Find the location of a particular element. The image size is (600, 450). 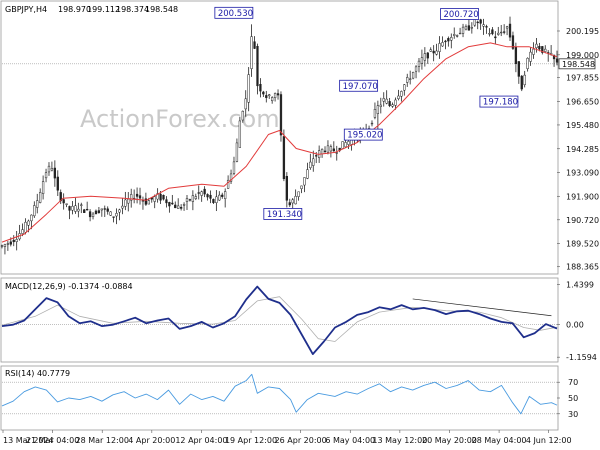

price-tick-label: 191.900 is located at coordinates (582, 196).